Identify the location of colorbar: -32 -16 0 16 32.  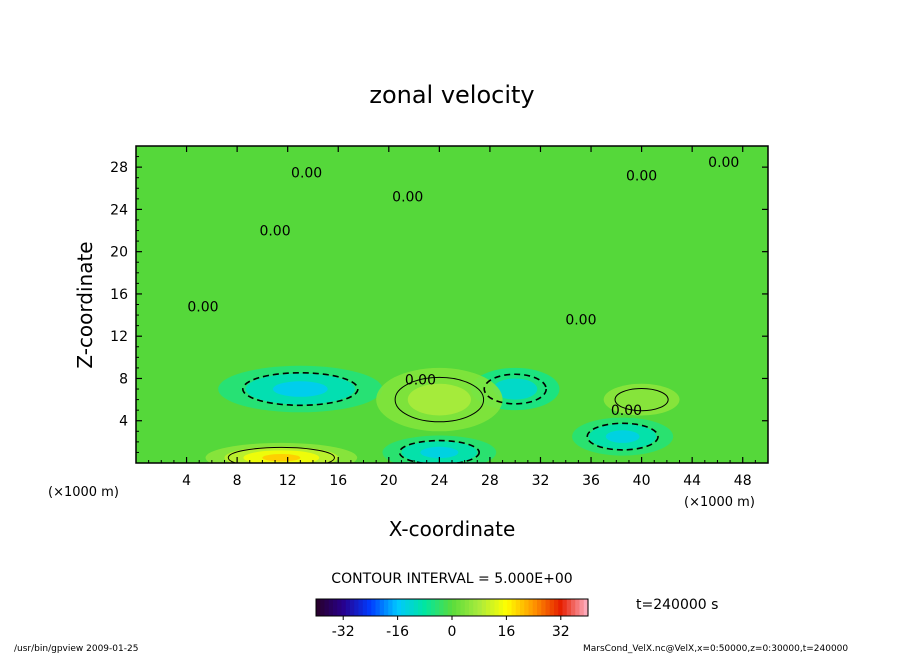
(452, 619).